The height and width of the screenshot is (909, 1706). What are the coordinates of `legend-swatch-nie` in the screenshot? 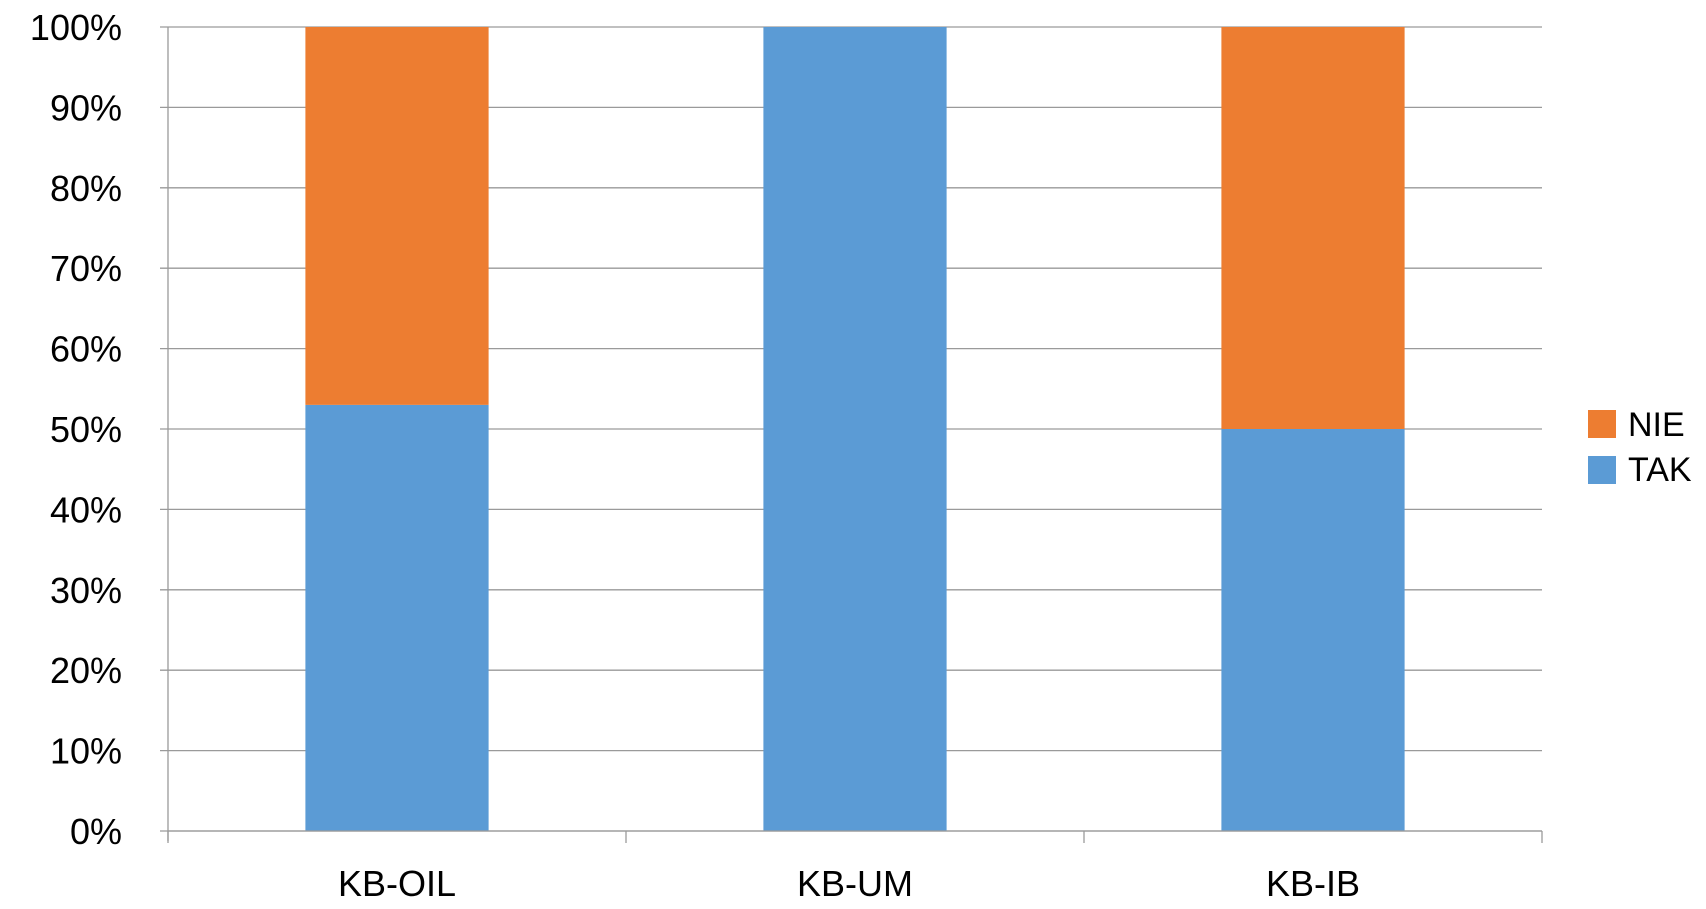 It's located at (1602, 424).